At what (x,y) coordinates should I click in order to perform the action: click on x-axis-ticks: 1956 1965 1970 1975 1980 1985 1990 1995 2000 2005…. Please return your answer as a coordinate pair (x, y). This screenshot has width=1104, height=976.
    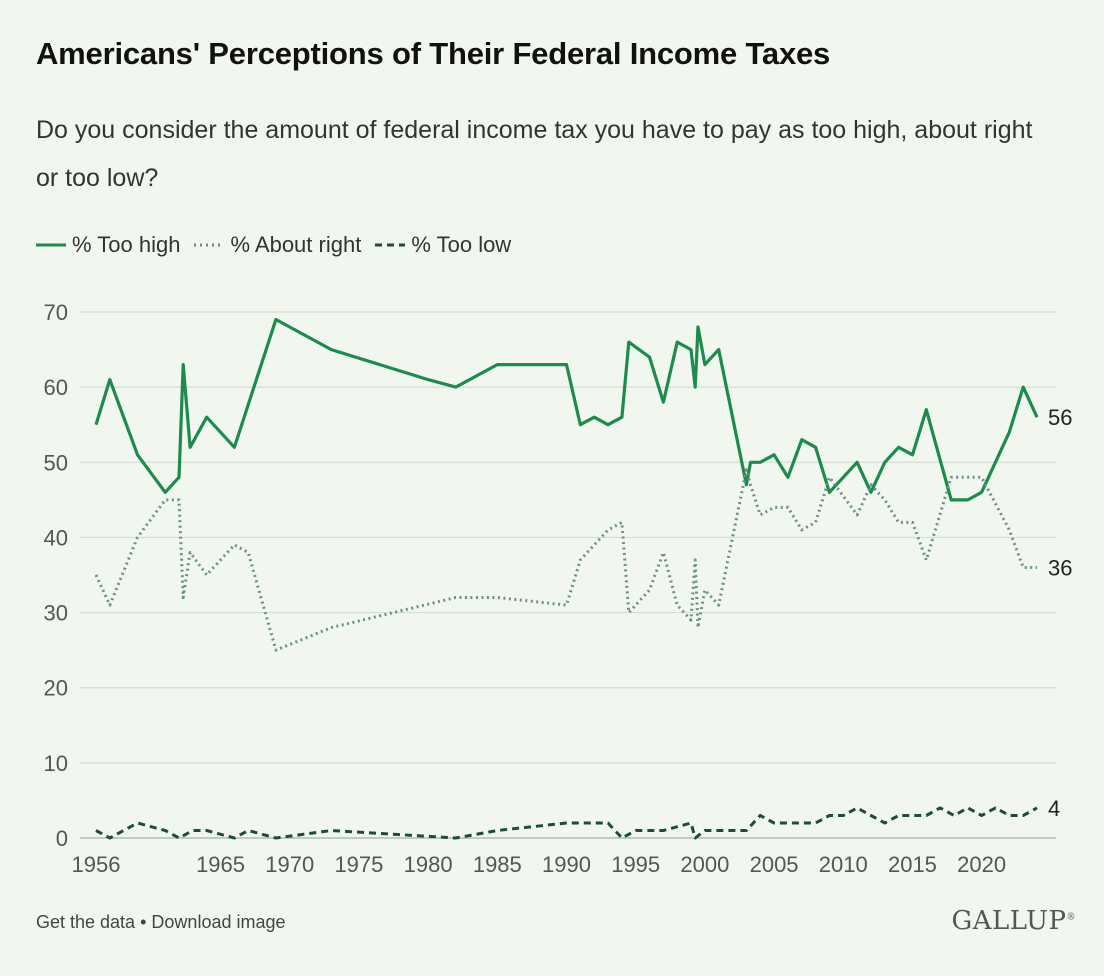
    Looking at the image, I should click on (539, 864).